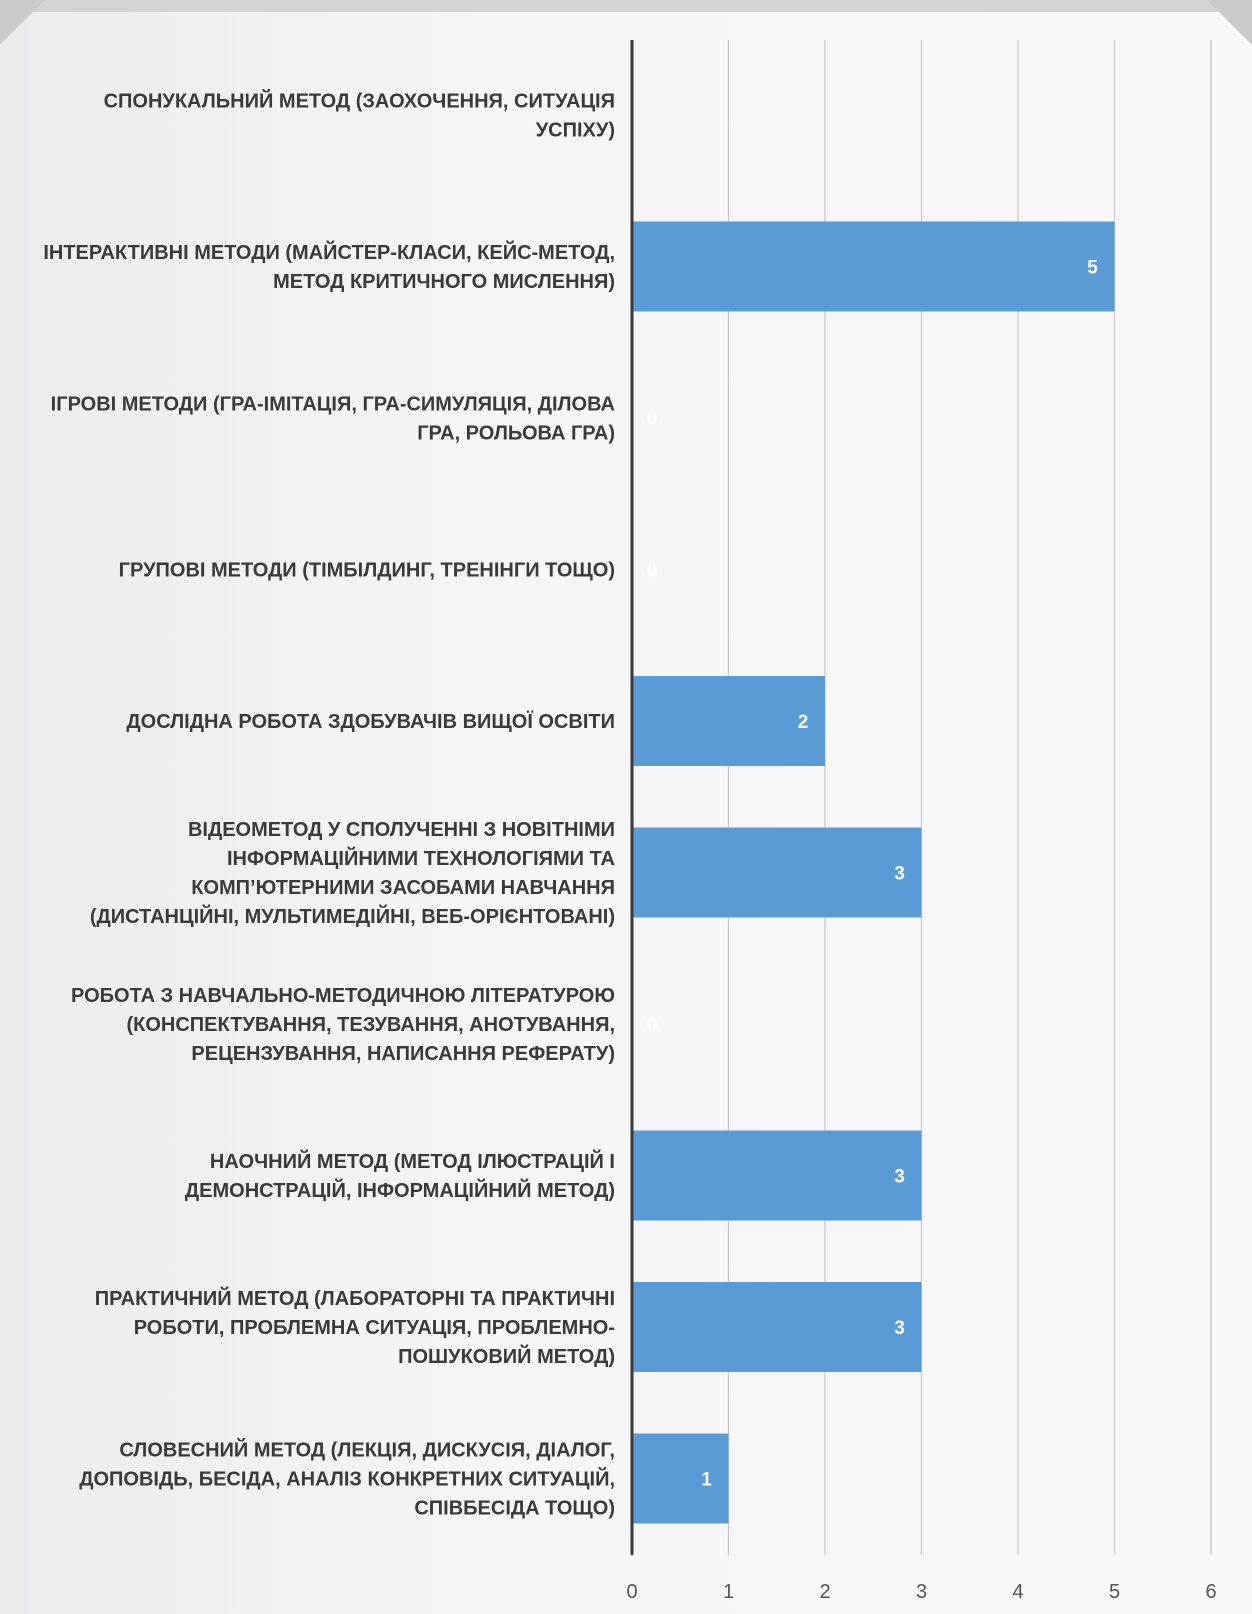  What do you see at coordinates (403, 1054) in the screenshot?
I see `category-label: РЕЦЕНЗУВАННЯ, НАПИСАННЯ РЕФЕРАТУ)` at bounding box center [403, 1054].